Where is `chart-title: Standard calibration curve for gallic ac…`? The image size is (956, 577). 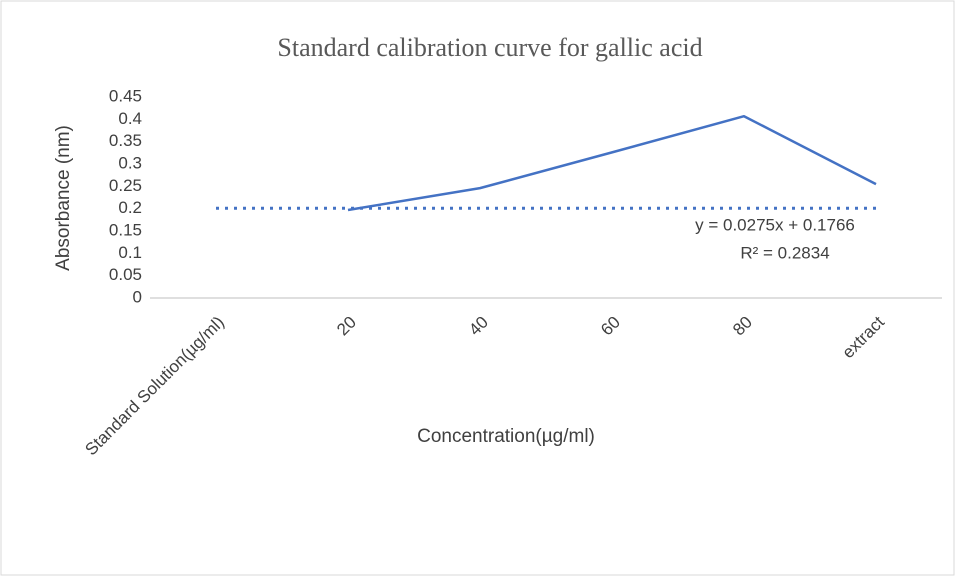 chart-title: Standard calibration curve for gallic ac… is located at coordinates (489, 47).